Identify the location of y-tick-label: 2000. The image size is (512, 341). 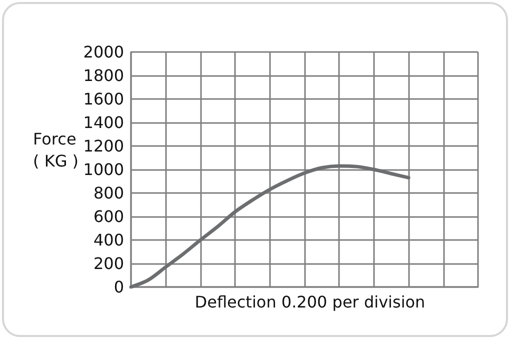
(103, 52).